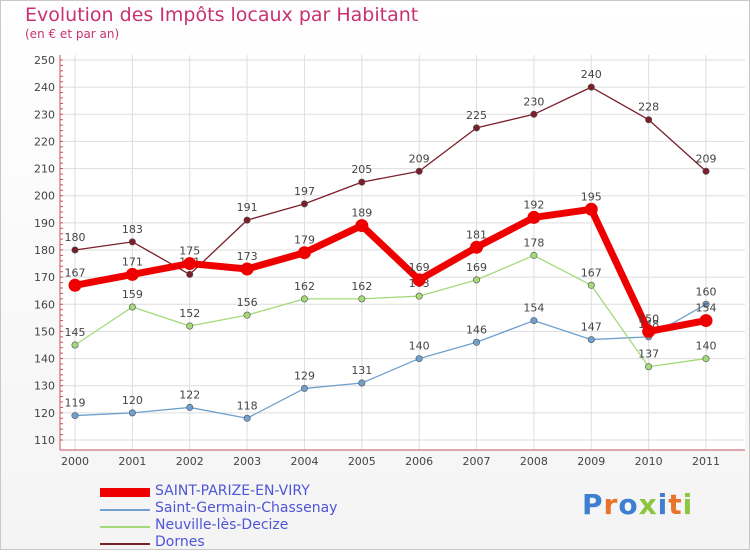 The image size is (750, 552). What do you see at coordinates (362, 461) in the screenshot?
I see `x-tick-label: 2005` at bounding box center [362, 461].